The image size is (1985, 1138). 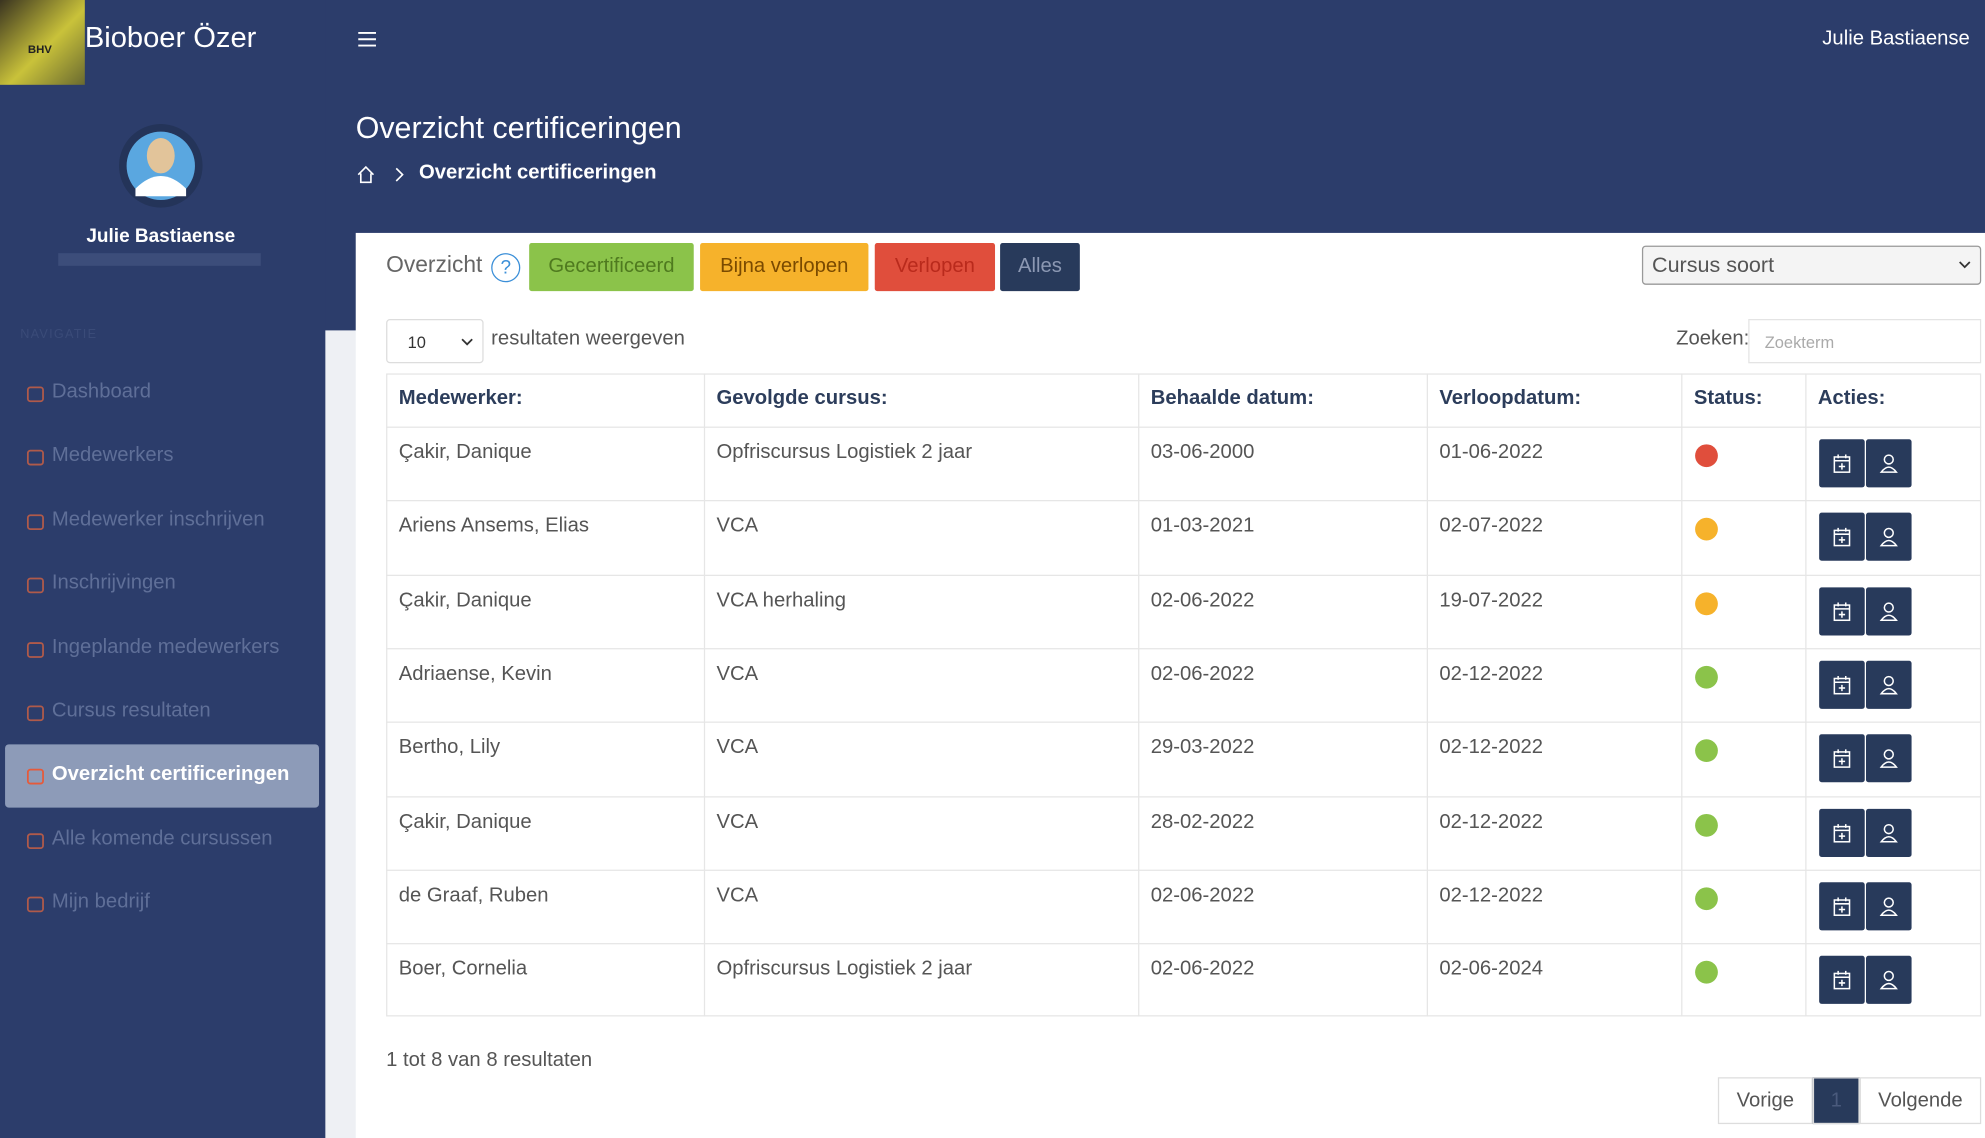 I want to click on nav-item: Alle komende cursussen, so click(x=162, y=840).